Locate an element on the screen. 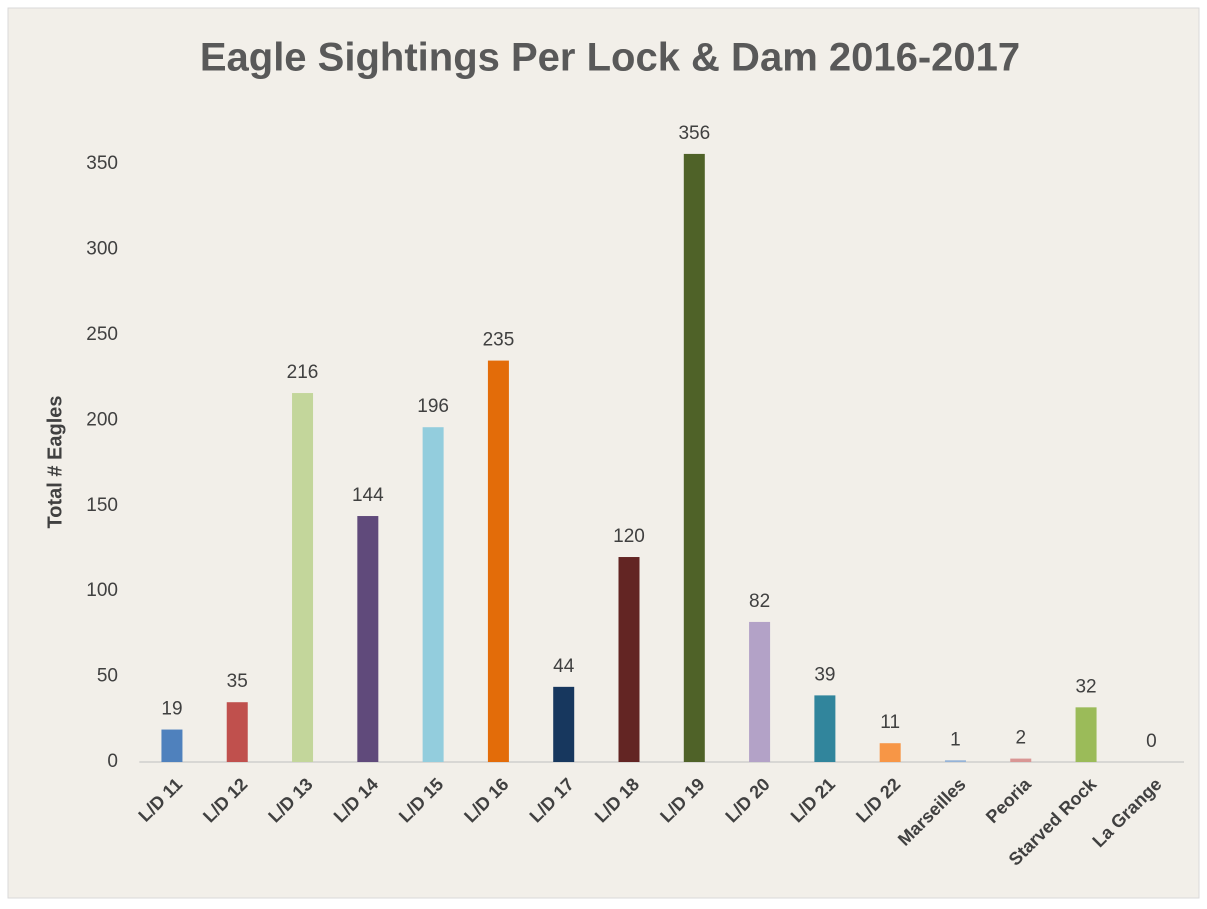 The height and width of the screenshot is (909, 1207). y-tick-label: 300 is located at coordinates (102, 249).